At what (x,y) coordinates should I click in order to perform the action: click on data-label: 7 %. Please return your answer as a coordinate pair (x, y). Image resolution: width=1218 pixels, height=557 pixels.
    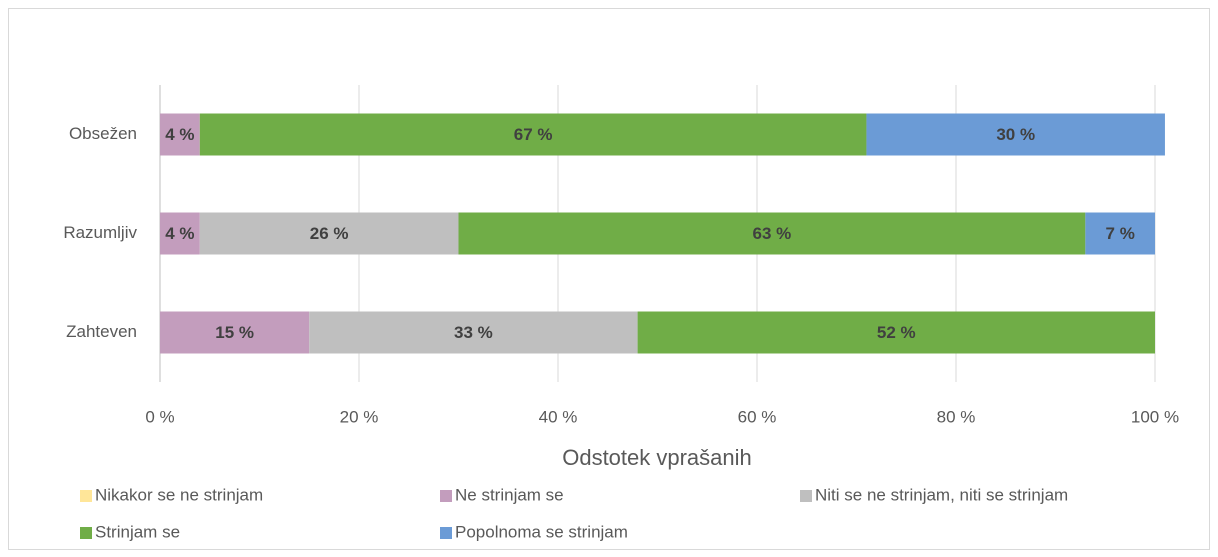
    Looking at the image, I should click on (1120, 233).